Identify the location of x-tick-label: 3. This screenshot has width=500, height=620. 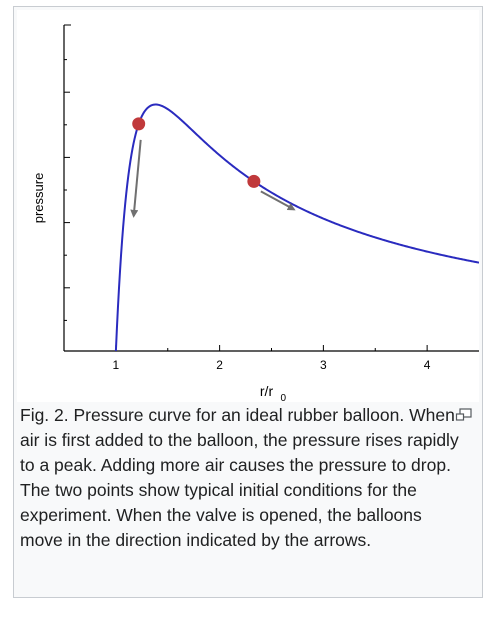
(323, 365).